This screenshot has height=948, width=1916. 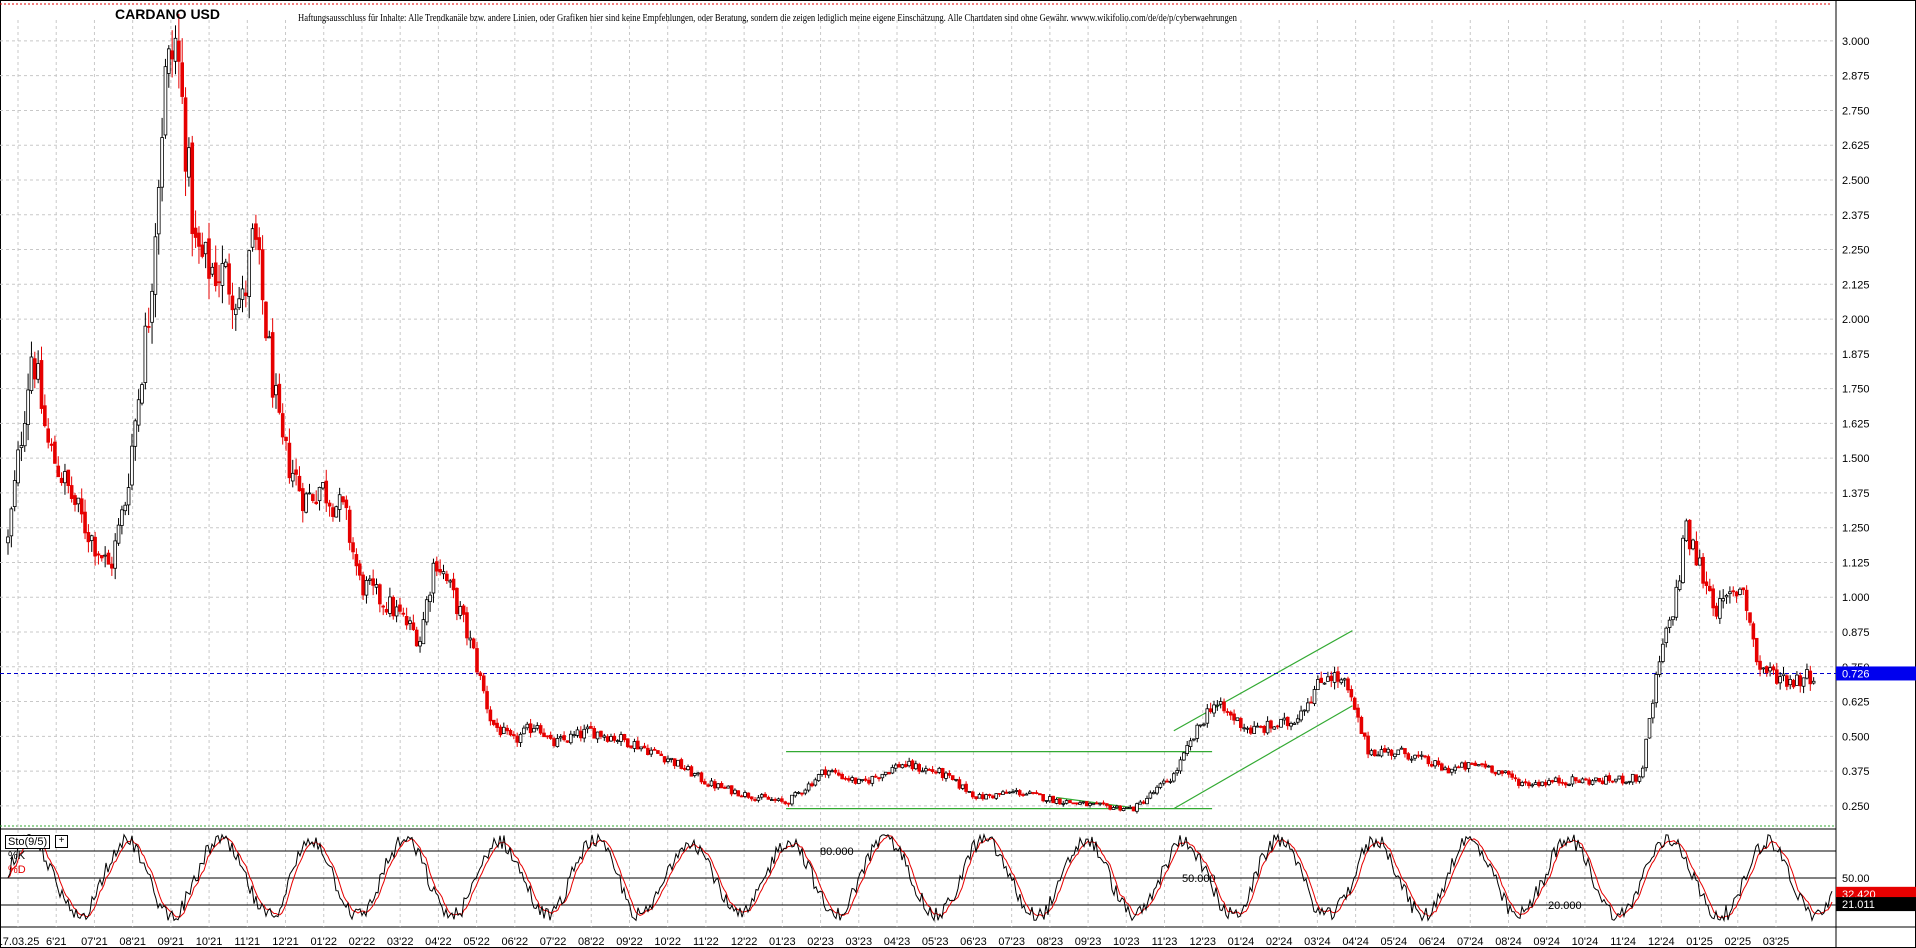 I want to click on x-tick-label: 09'21, so click(x=171, y=942).